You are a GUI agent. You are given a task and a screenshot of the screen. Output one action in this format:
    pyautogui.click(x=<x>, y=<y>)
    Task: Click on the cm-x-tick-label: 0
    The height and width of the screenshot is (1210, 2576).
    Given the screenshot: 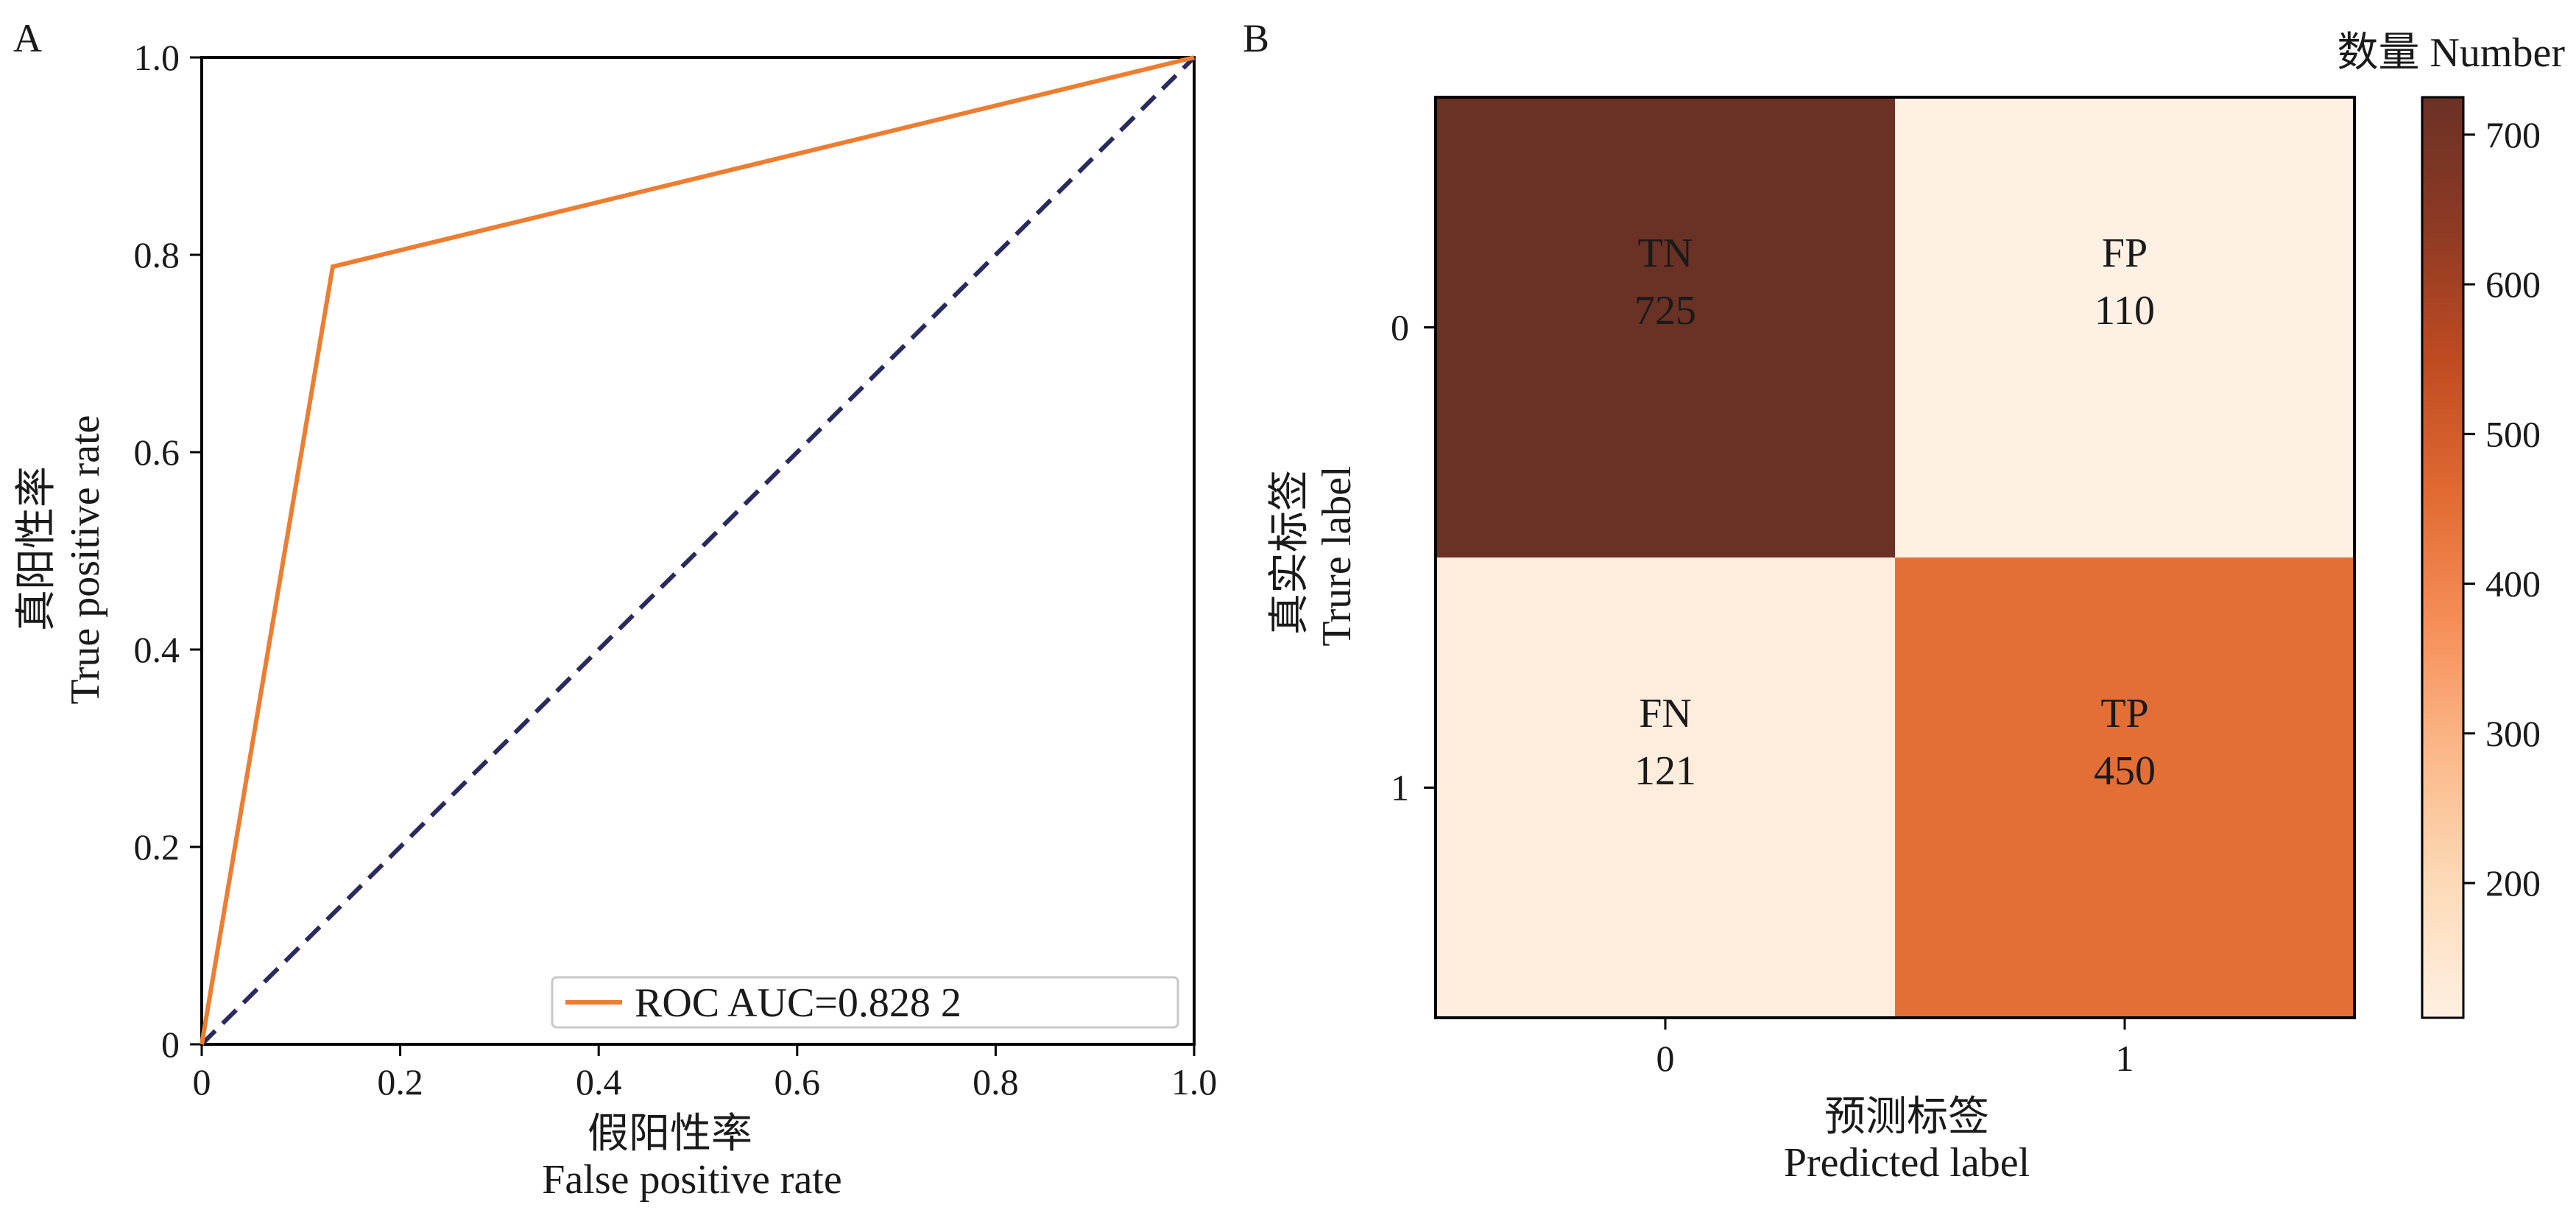 What is the action you would take?
    pyautogui.click(x=1665, y=1058)
    